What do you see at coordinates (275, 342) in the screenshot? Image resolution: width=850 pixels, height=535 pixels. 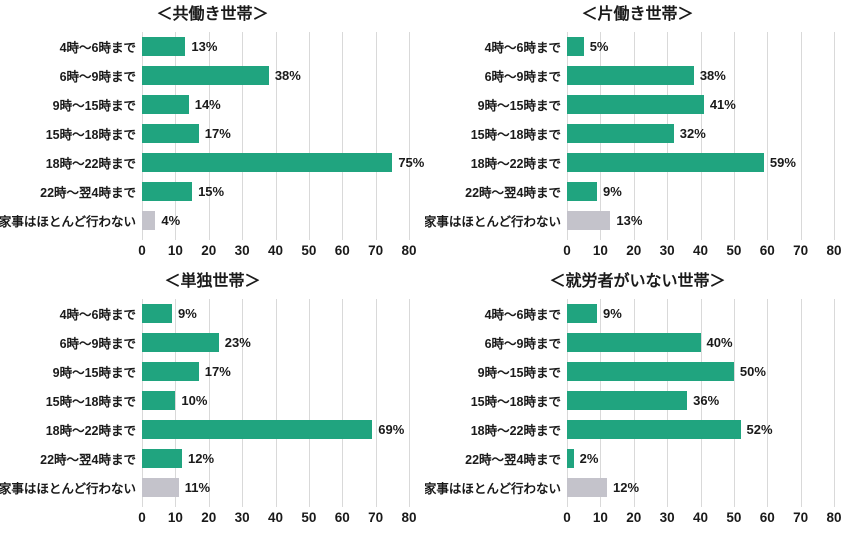 I see `bar-row: 23%` at bounding box center [275, 342].